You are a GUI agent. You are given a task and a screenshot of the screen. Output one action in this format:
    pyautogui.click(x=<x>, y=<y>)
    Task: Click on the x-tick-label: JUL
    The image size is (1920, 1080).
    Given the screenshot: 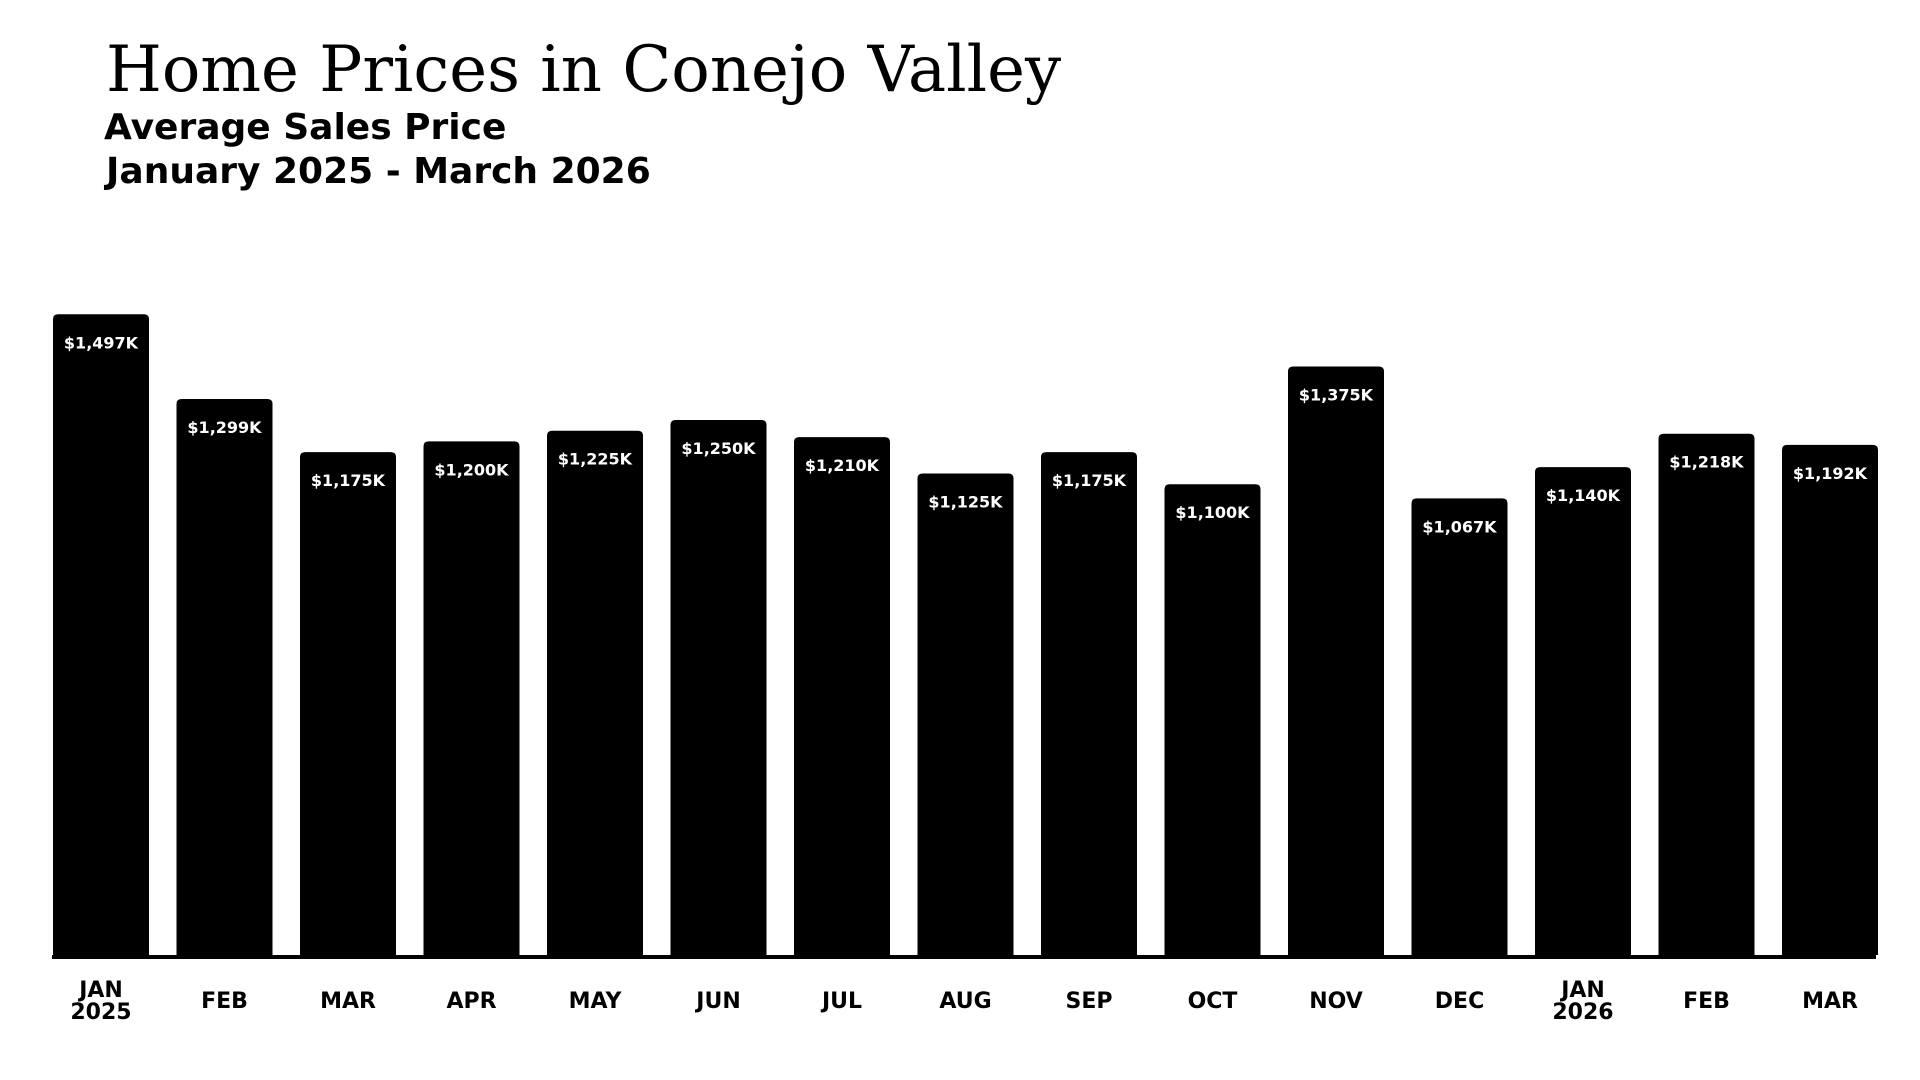 What is the action you would take?
    pyautogui.click(x=841, y=1001)
    